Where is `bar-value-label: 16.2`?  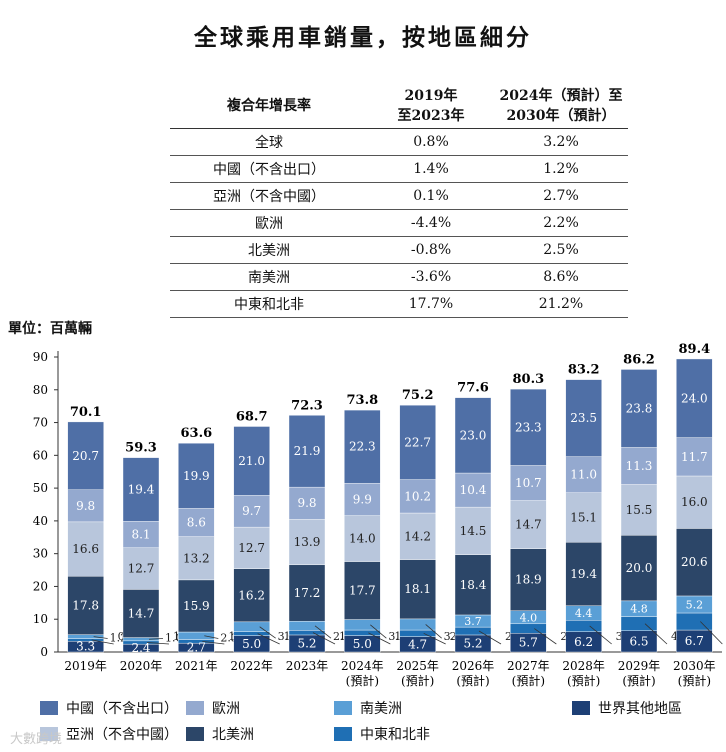
bar-value-label: 16.2 is located at coordinates (251, 595).